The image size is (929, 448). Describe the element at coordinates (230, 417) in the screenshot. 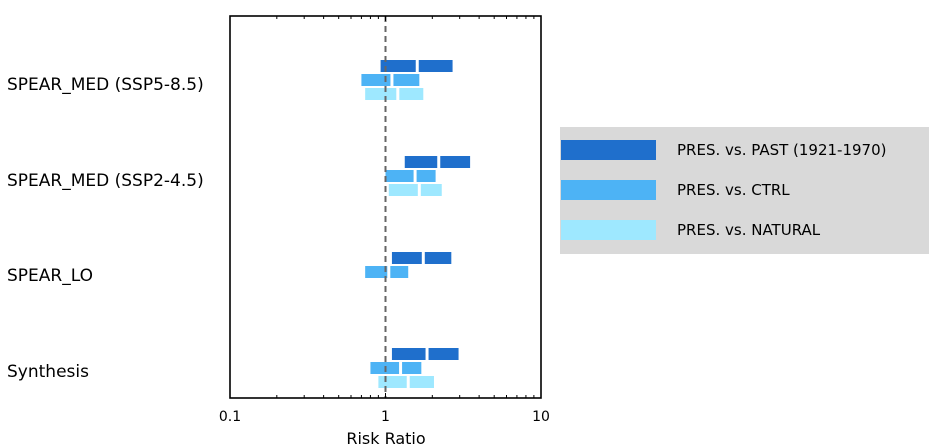

I see `x-tick-label: 0.1` at that location.